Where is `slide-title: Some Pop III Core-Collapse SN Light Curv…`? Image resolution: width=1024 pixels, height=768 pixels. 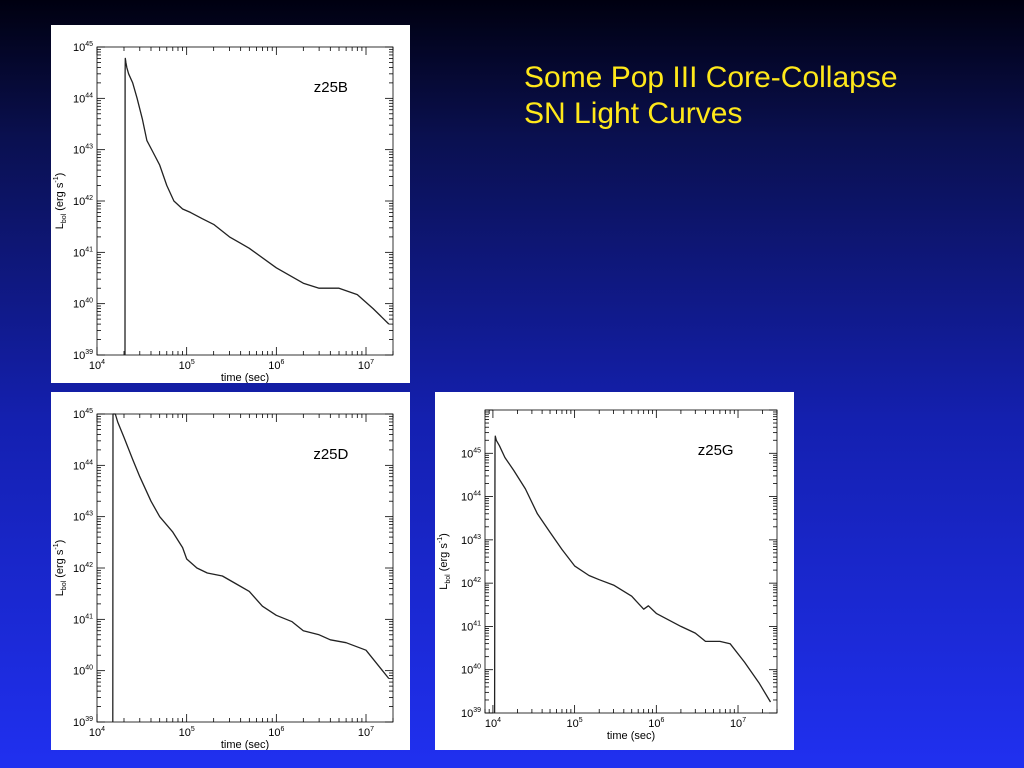
slide-title: Some Pop III Core-Collapse SN Light Curv… is located at coordinates (711, 96).